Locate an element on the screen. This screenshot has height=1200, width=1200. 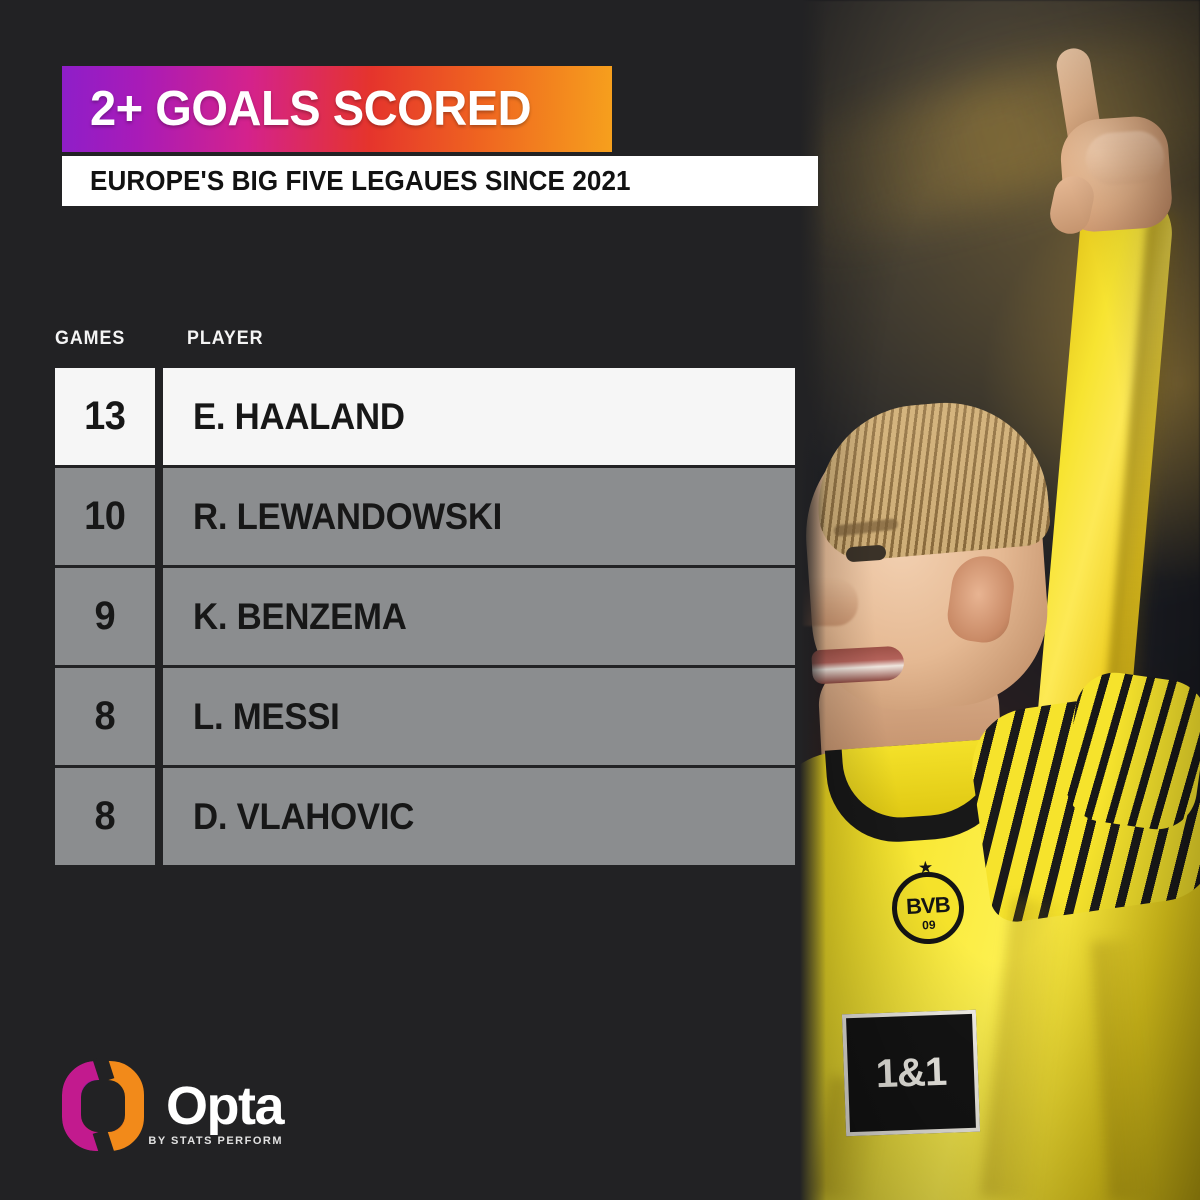
cell-player: E. HAALAND is located at coordinates (479, 416).